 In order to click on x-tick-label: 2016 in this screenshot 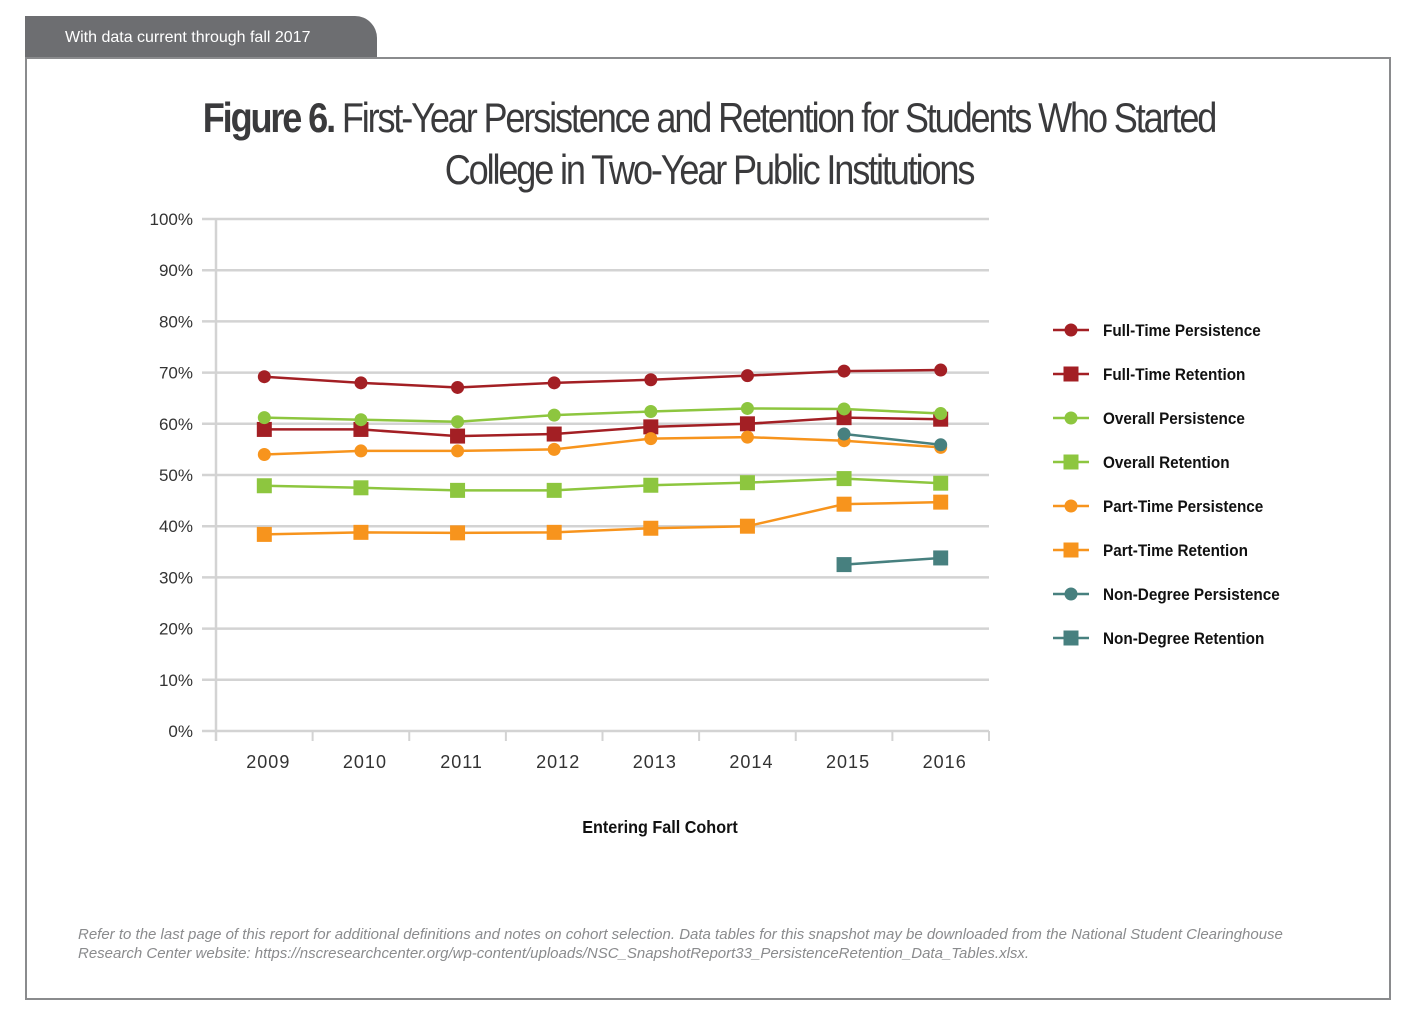, I will do `click(945, 762)`.